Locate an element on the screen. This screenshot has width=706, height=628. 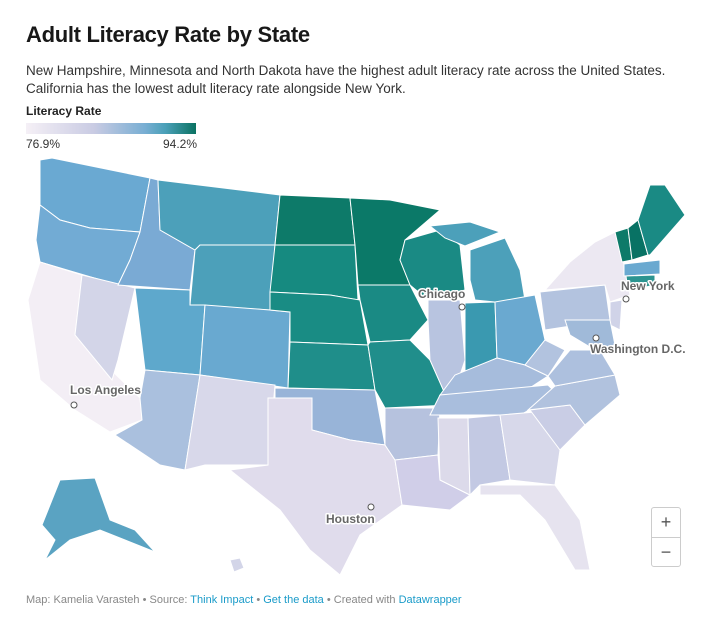
city-label: Los Angeles is located at coordinates (105, 390).